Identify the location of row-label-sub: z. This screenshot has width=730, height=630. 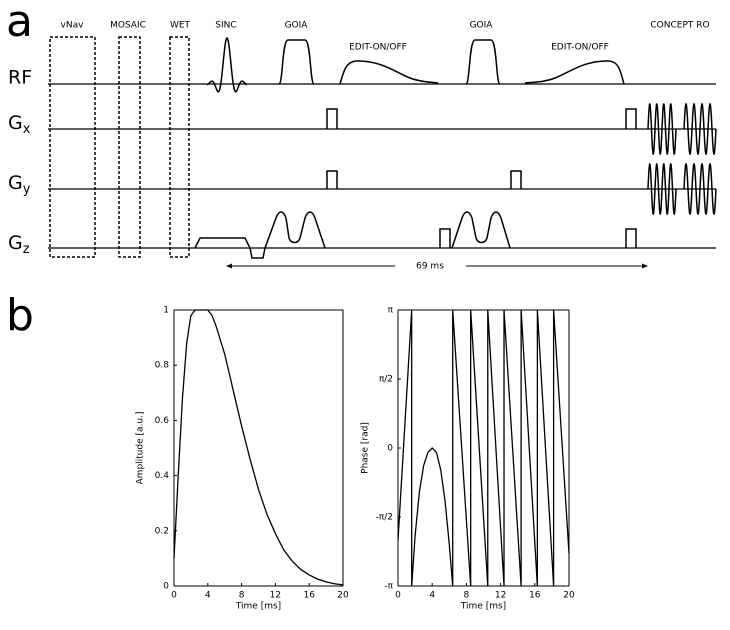
(26, 249).